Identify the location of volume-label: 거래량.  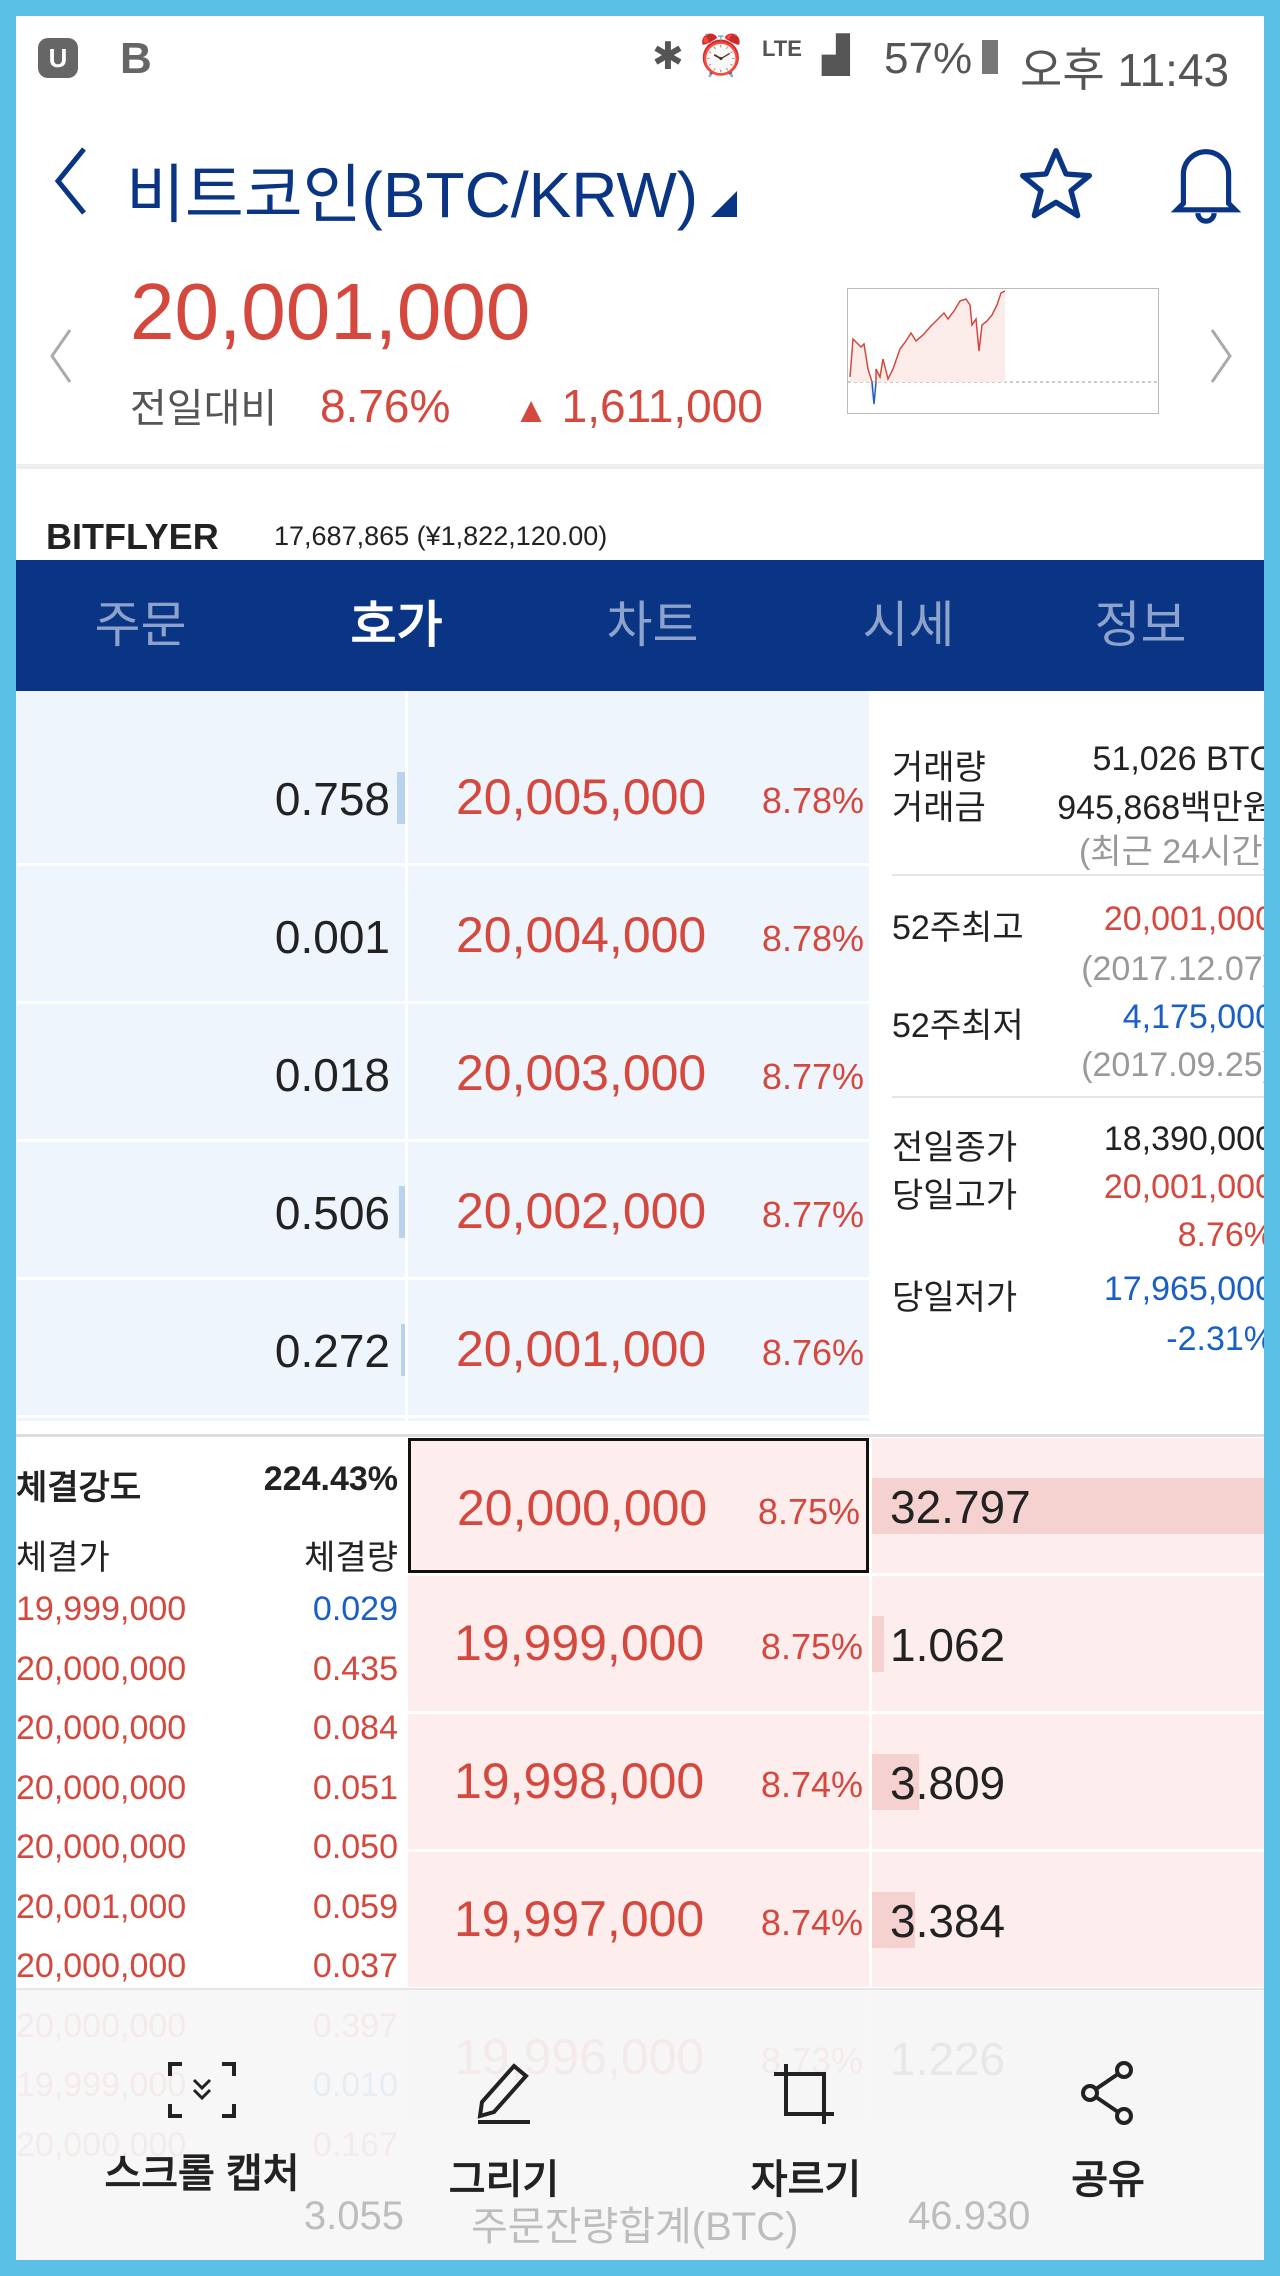
(939, 768).